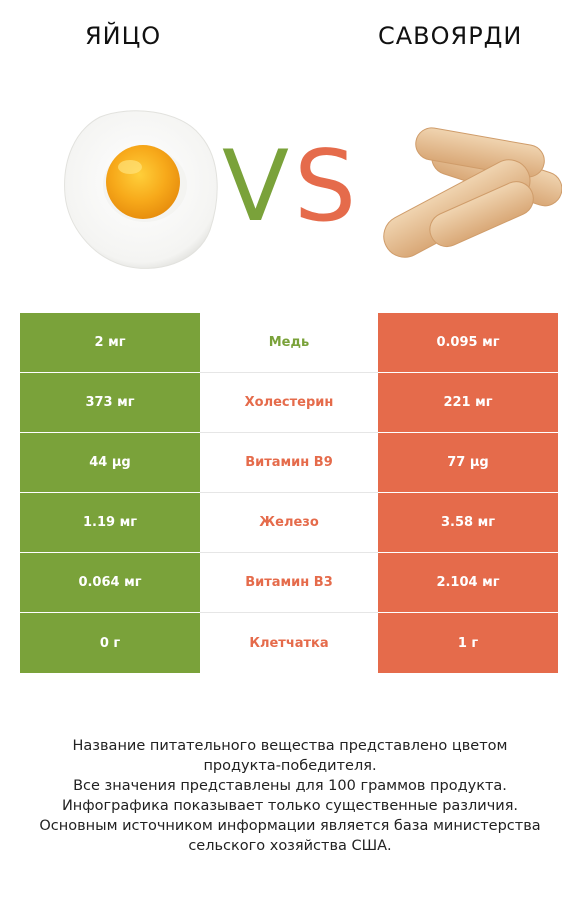 Image resolution: width=580 pixels, height=904 pixels. I want to click on nutrient-name: Витамин B9, so click(289, 463).